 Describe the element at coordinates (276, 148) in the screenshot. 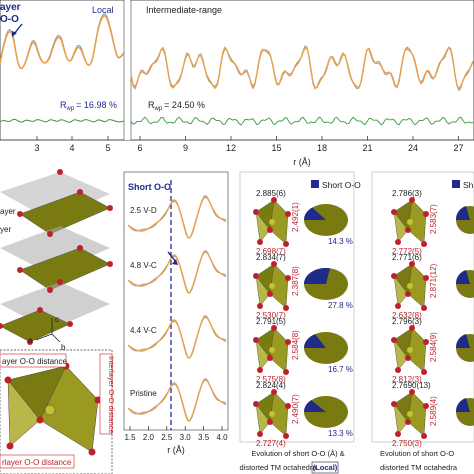

I see `top-tick-label: 15` at that location.